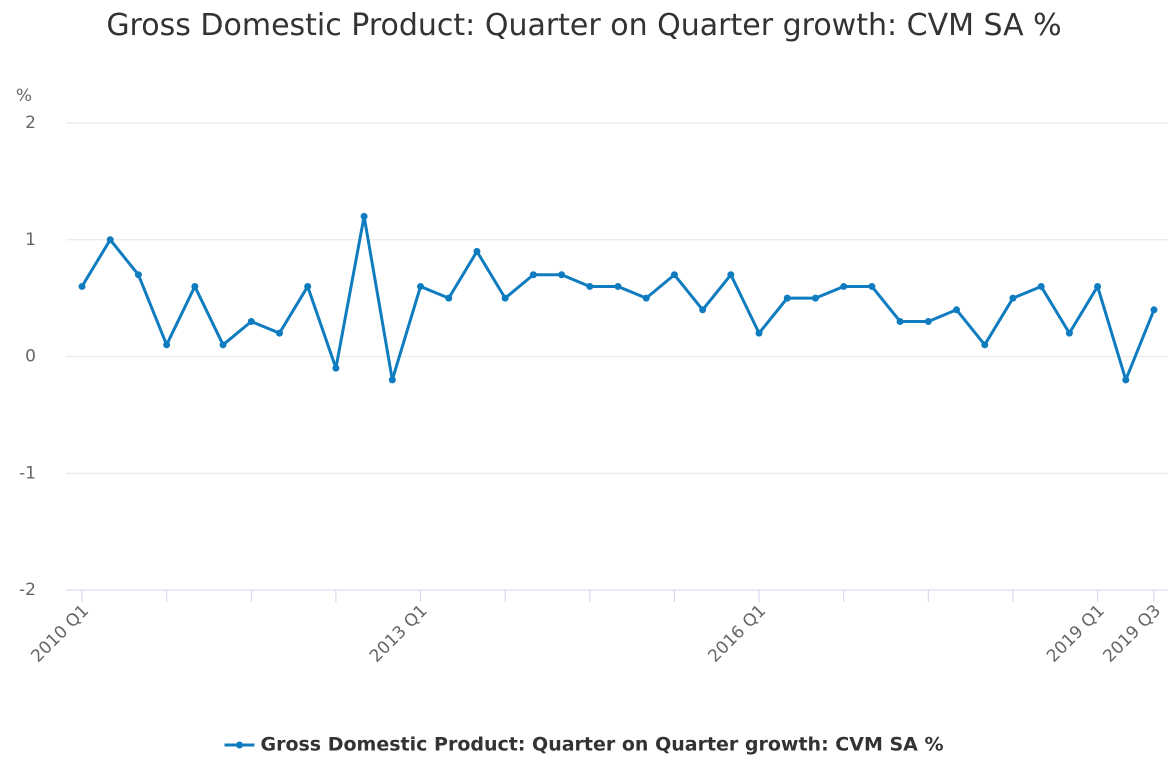 Image resolution: width=1168 pixels, height=757 pixels. What do you see at coordinates (1076, 634) in the screenshot?
I see `x-tick-label: 2019 Q1` at bounding box center [1076, 634].